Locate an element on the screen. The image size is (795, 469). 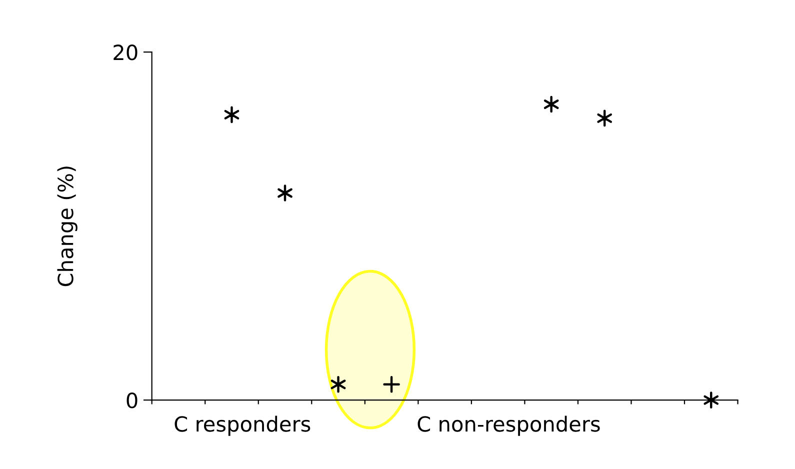
text: C responders is located at coordinates (242, 426).